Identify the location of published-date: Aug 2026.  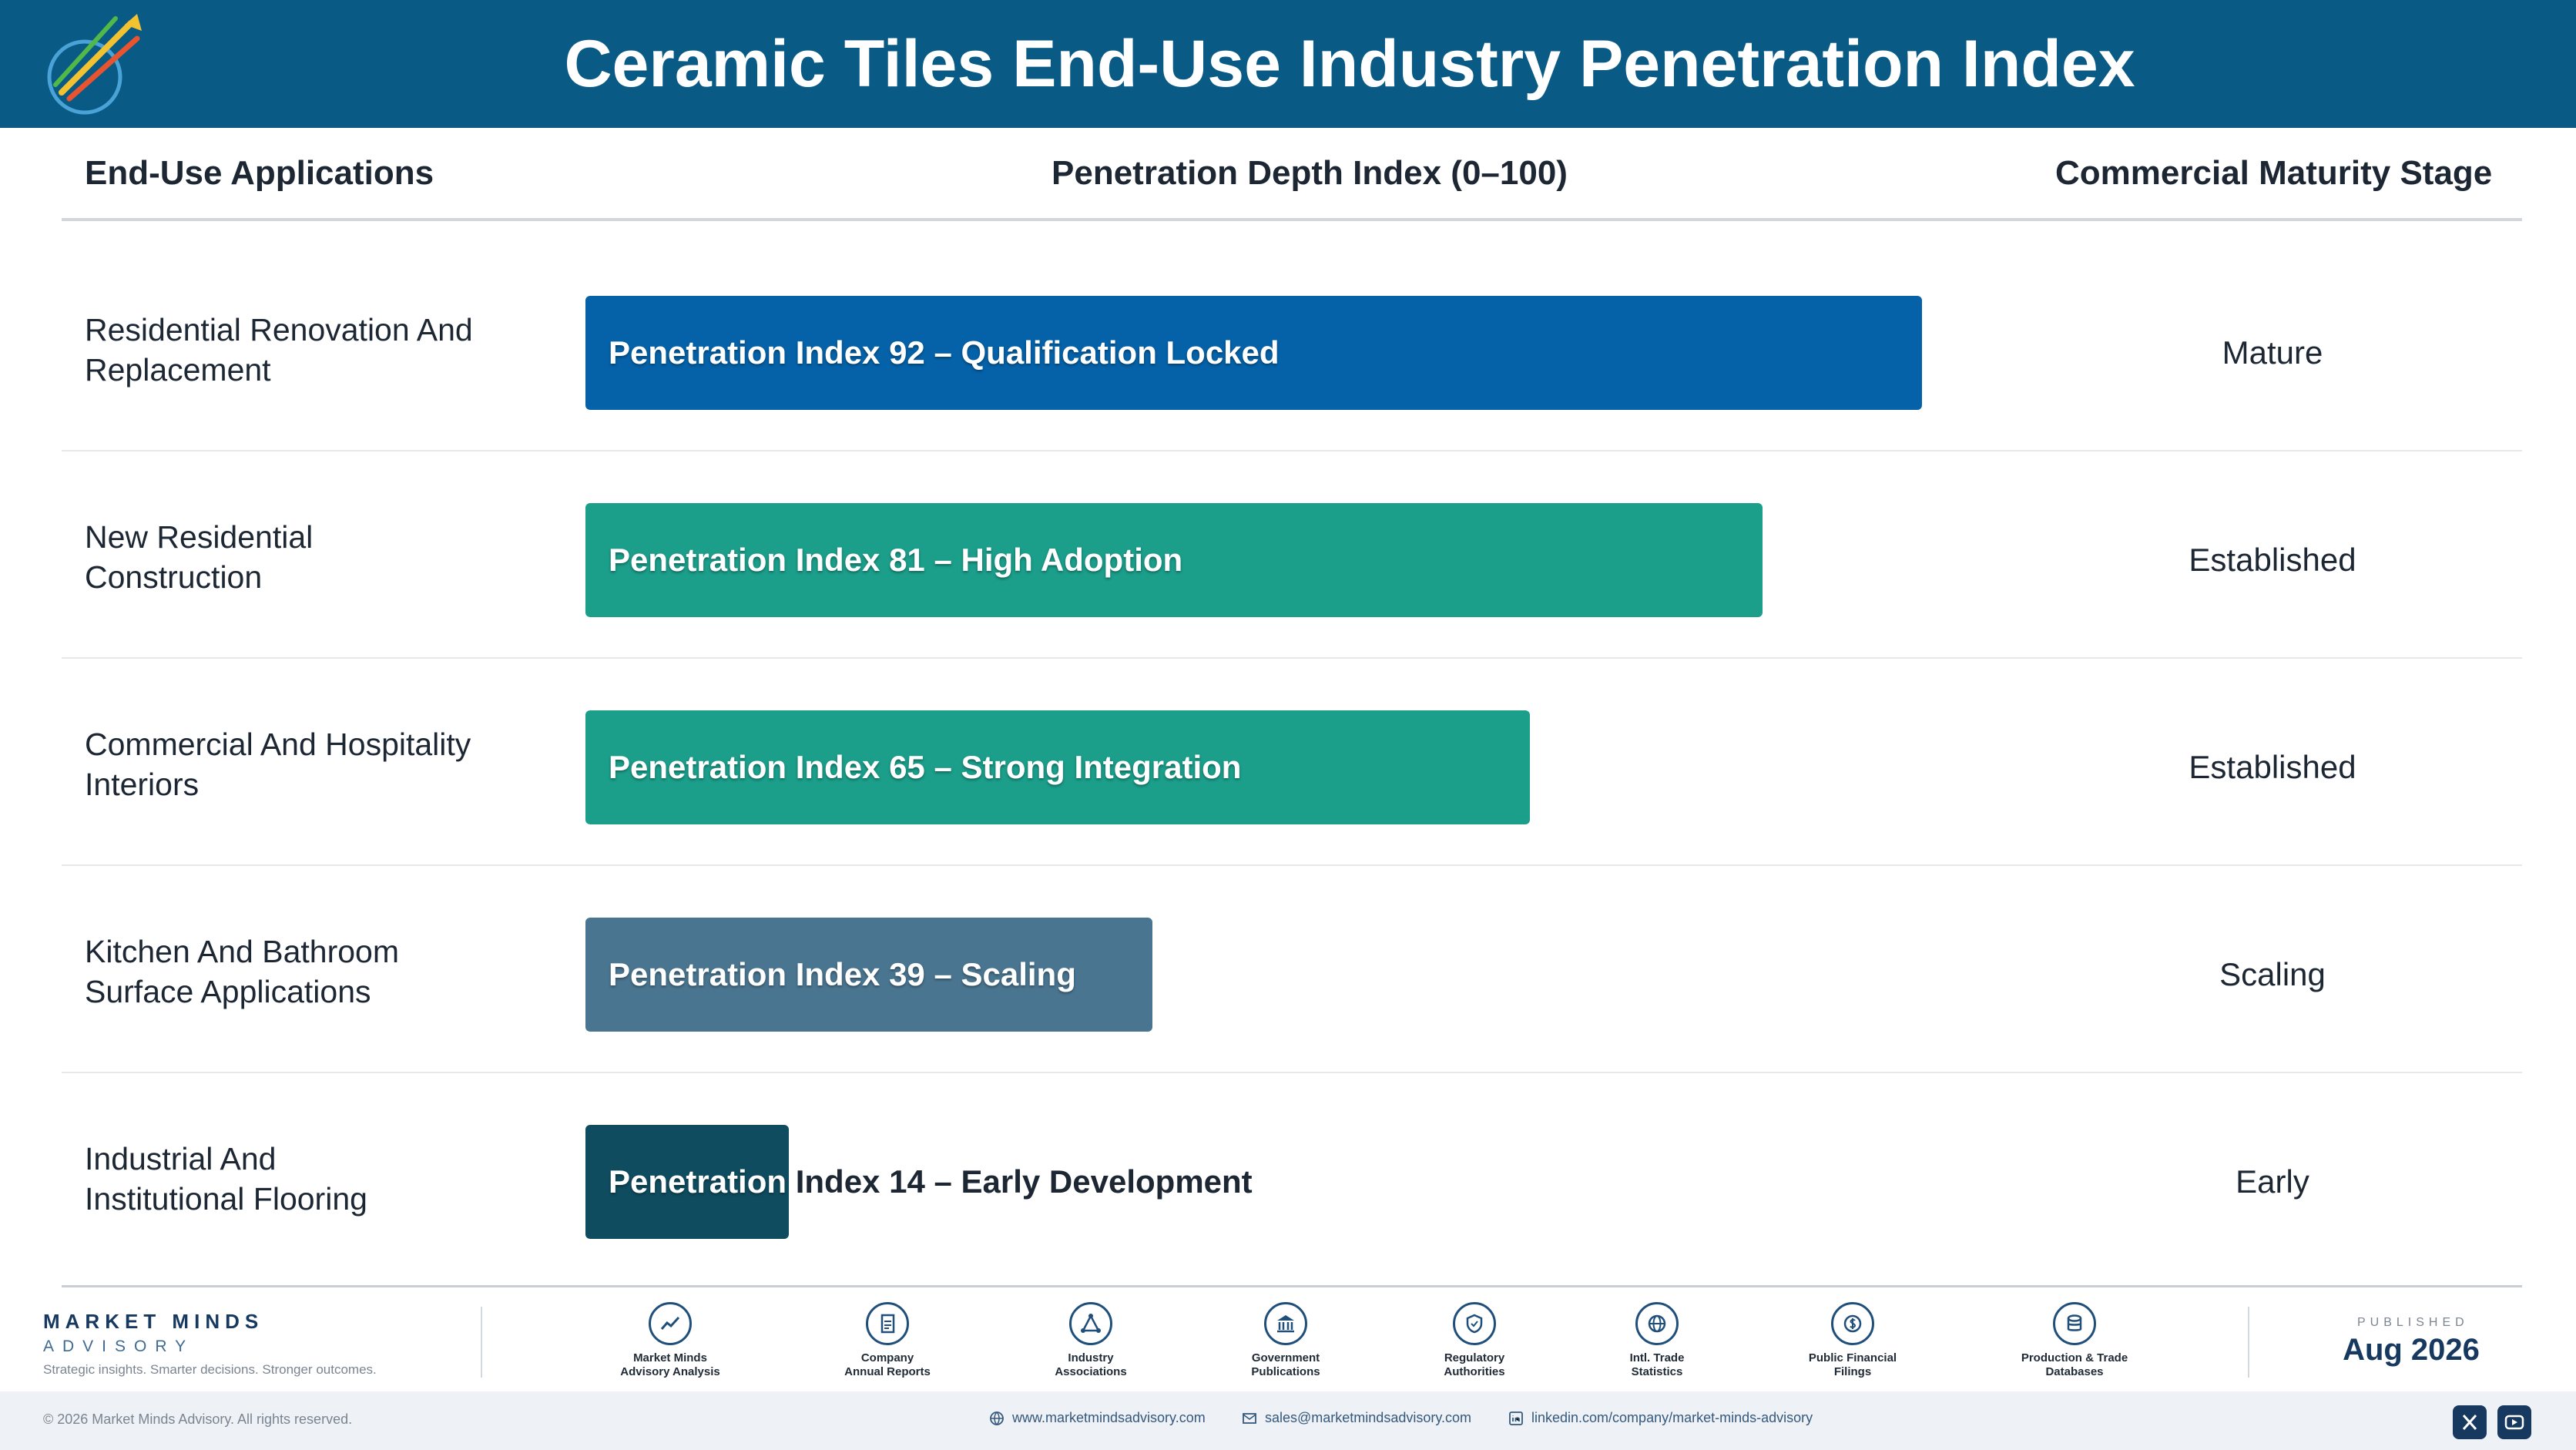
(2411, 1350).